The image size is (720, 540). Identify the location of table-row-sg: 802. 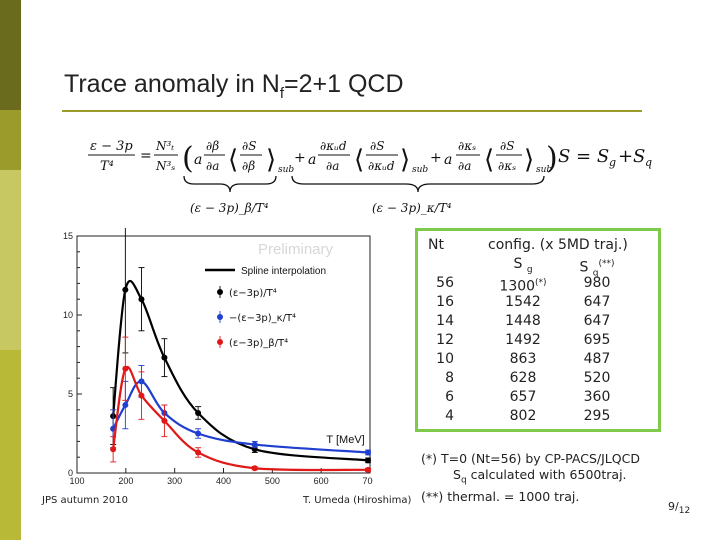
(523, 416).